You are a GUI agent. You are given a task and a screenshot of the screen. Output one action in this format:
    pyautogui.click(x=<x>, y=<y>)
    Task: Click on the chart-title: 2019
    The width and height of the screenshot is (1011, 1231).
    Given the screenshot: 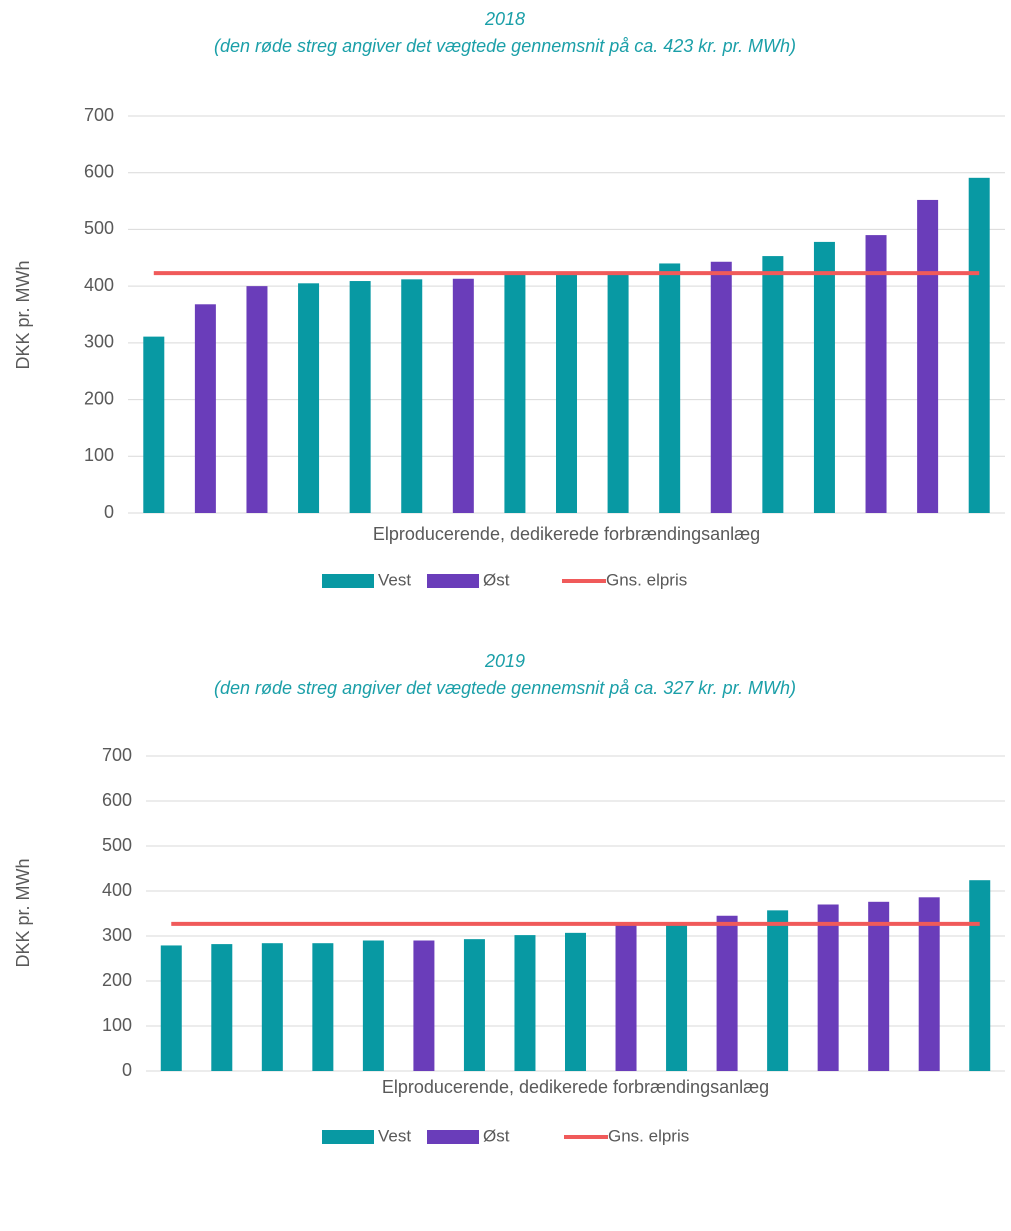 What is the action you would take?
    pyautogui.click(x=504, y=661)
    